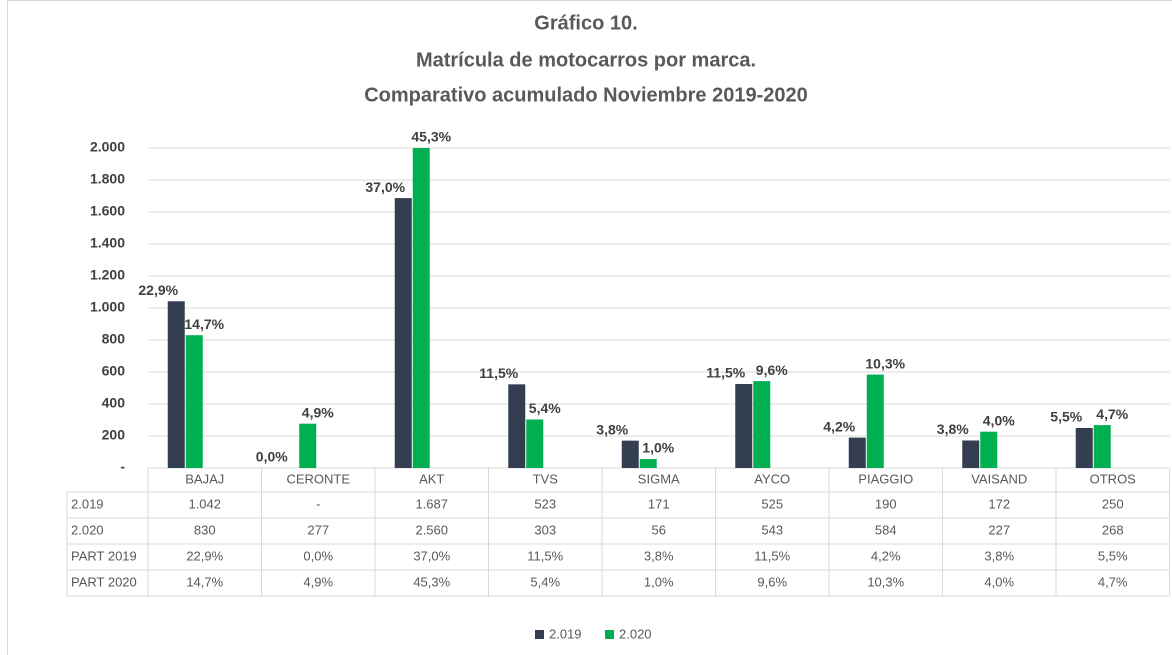 This screenshot has height=655, width=1172. I want to click on y-tick-label: 800, so click(114, 339).